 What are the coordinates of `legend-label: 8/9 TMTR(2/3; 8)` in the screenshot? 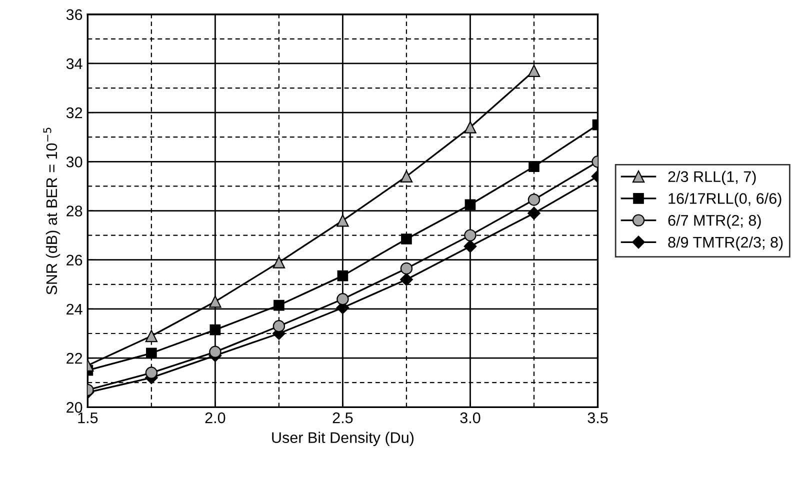 It's located at (725, 243).